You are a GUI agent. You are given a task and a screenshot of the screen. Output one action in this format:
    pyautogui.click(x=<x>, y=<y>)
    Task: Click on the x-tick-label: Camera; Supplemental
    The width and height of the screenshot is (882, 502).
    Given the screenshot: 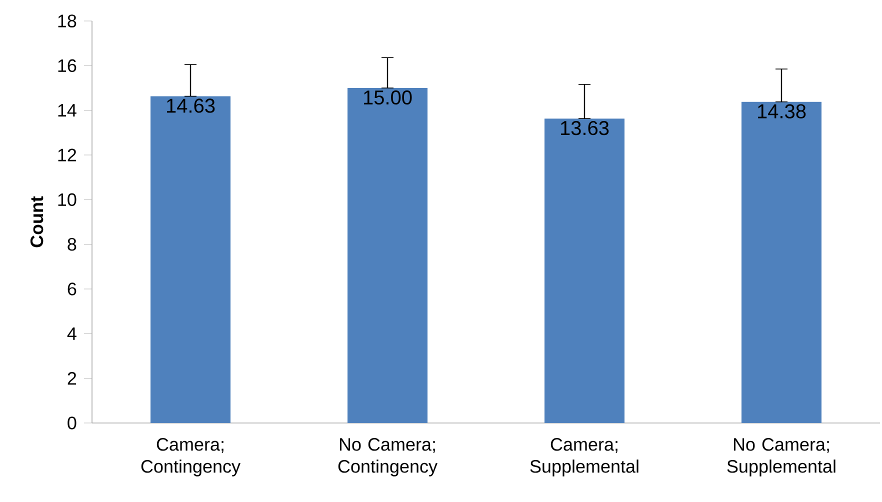 What is the action you would take?
    pyautogui.click(x=584, y=457)
    